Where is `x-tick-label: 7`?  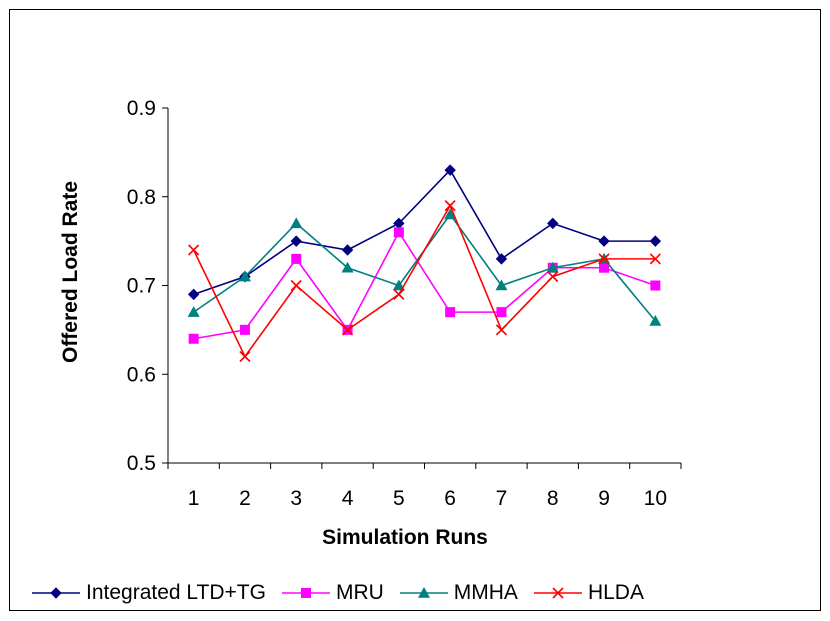 x-tick-label: 7 is located at coordinates (502, 498).